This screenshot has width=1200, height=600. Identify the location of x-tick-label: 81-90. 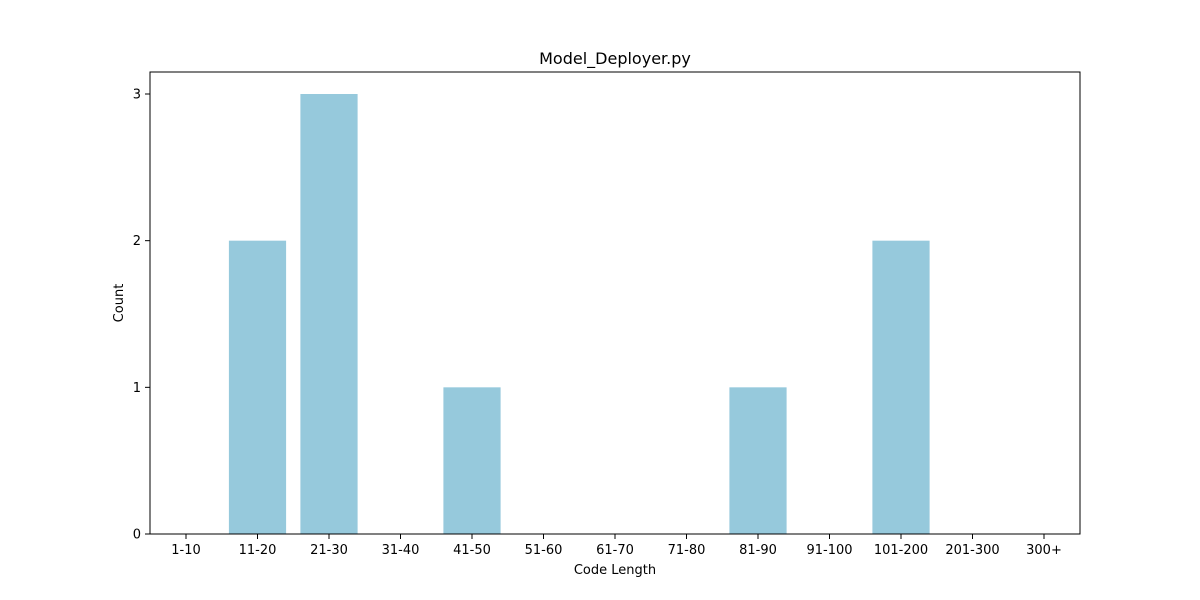
(758, 550).